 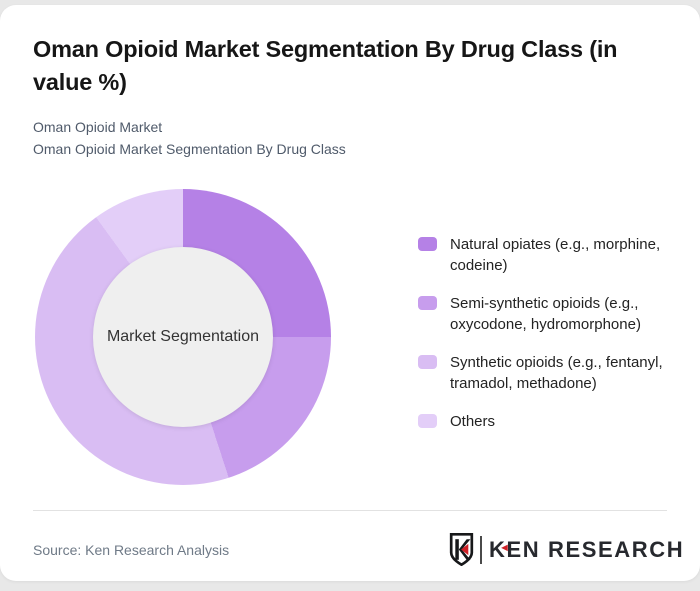 I want to click on logo-separator, so click(x=481, y=549).